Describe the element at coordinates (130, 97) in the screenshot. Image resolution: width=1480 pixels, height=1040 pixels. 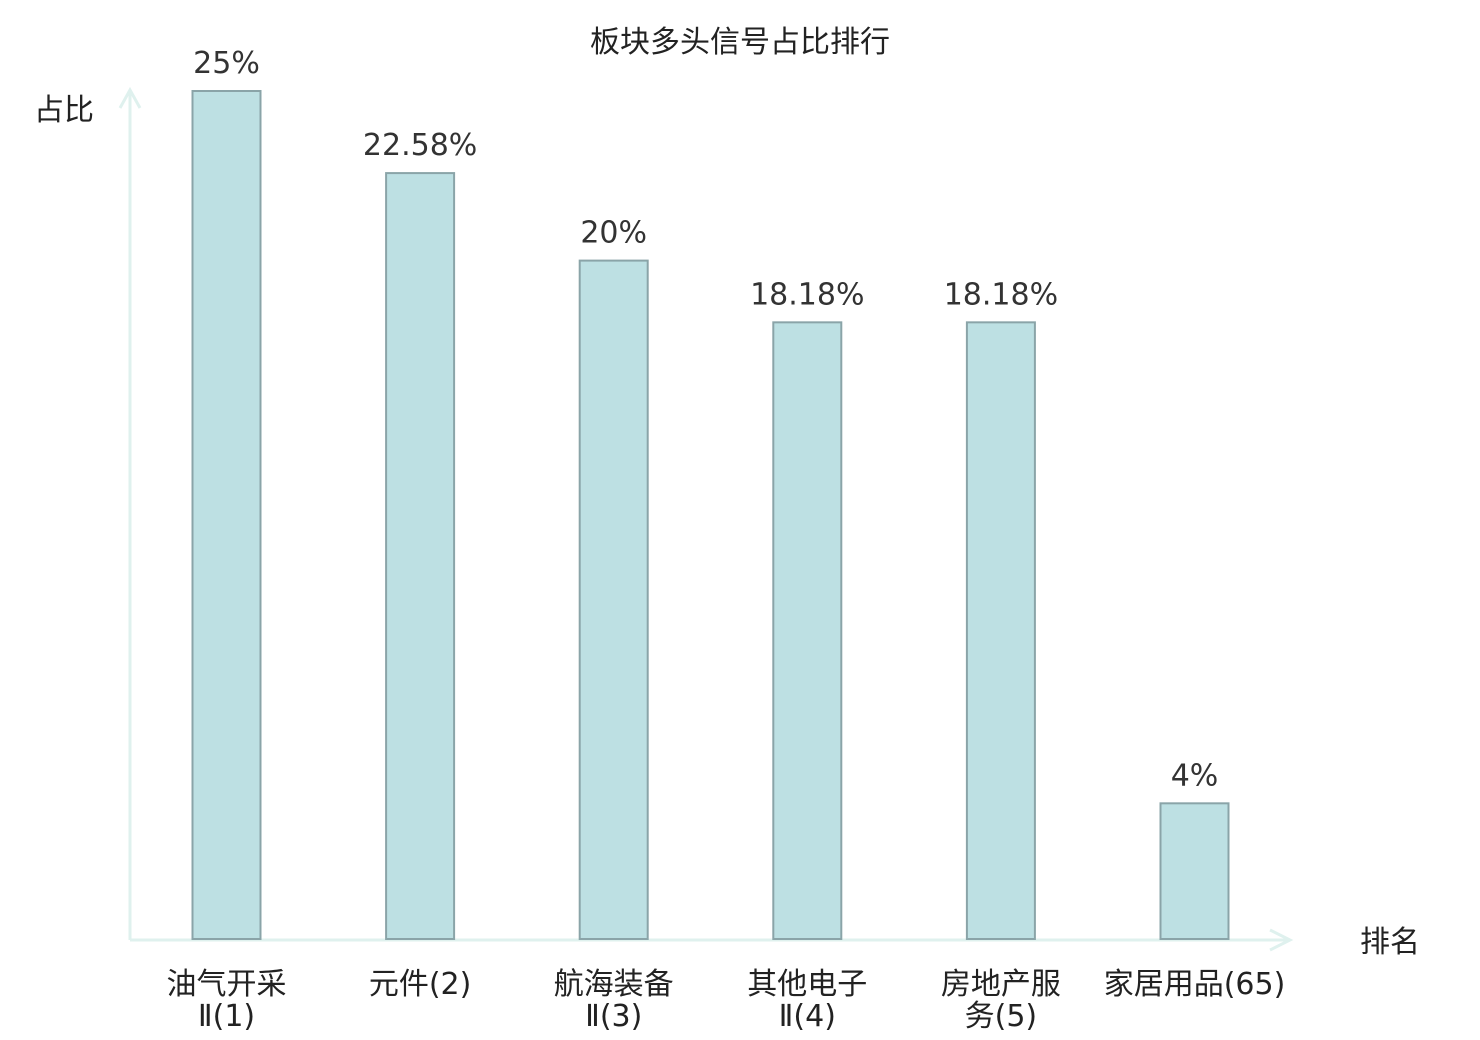
I see `y-axis-arrow` at that location.